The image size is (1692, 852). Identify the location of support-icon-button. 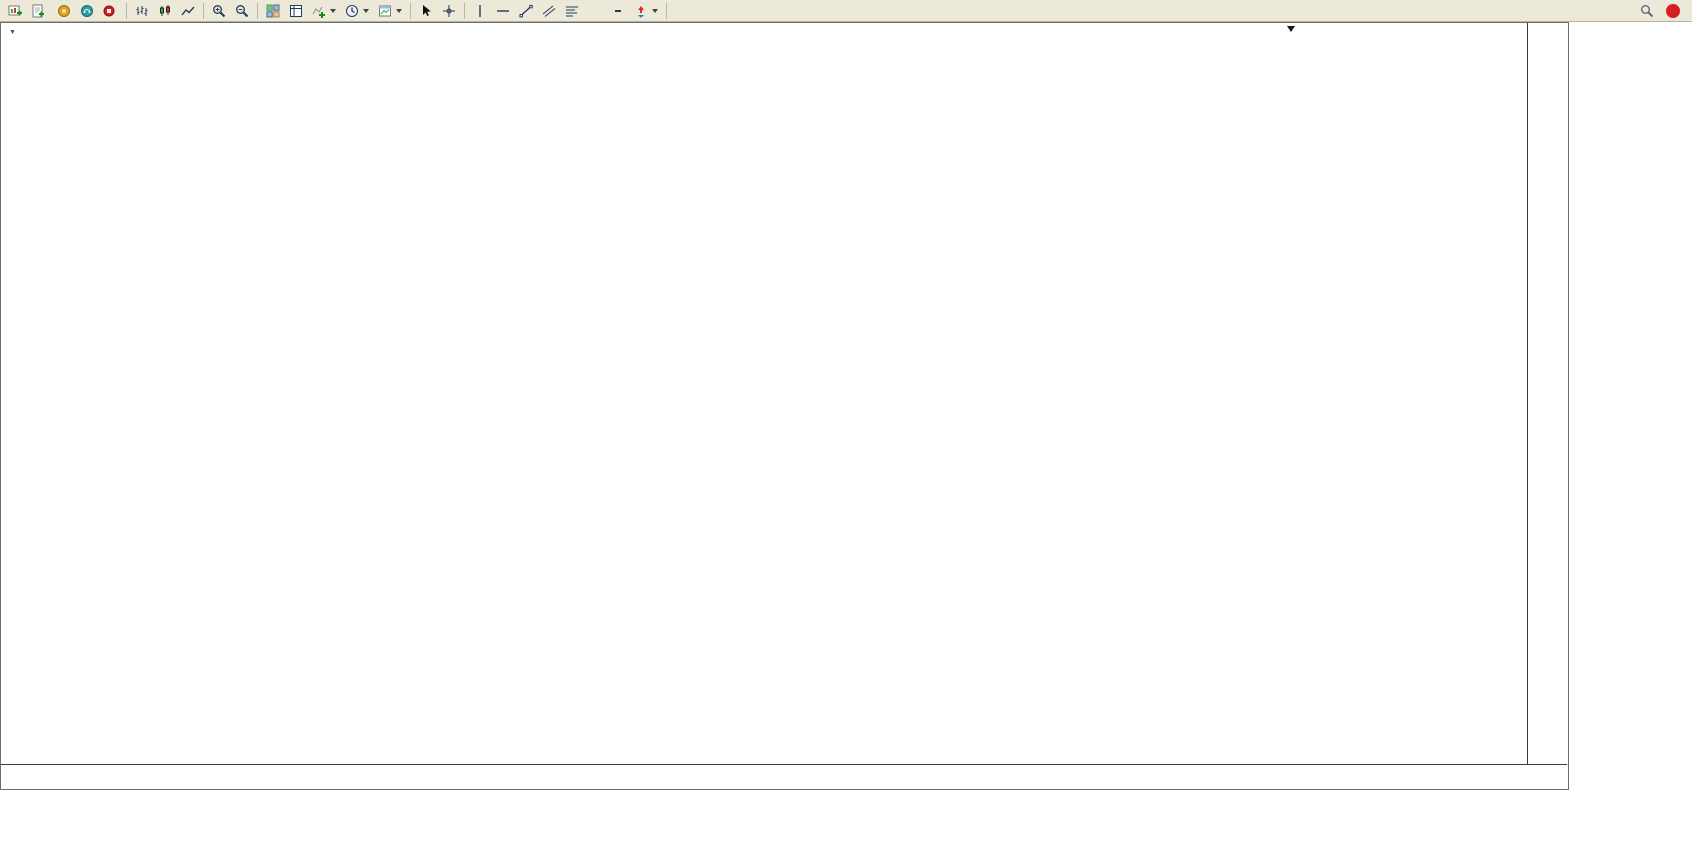
(87, 11).